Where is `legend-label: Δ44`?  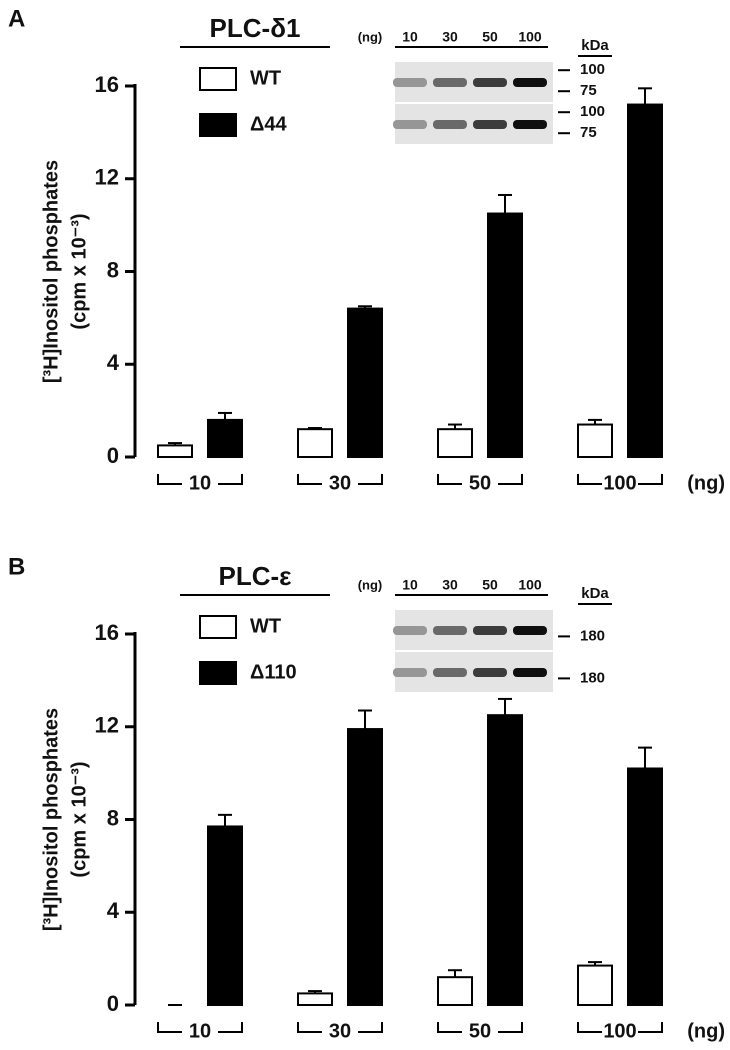 legend-label: Δ44 is located at coordinates (268, 124).